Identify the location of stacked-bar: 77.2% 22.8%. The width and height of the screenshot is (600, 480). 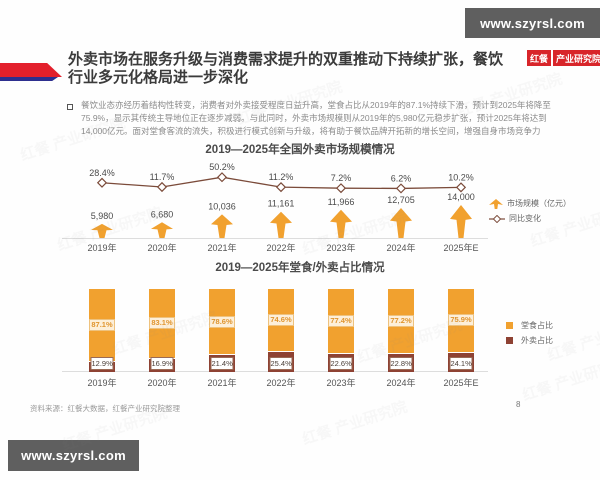
(401, 330).